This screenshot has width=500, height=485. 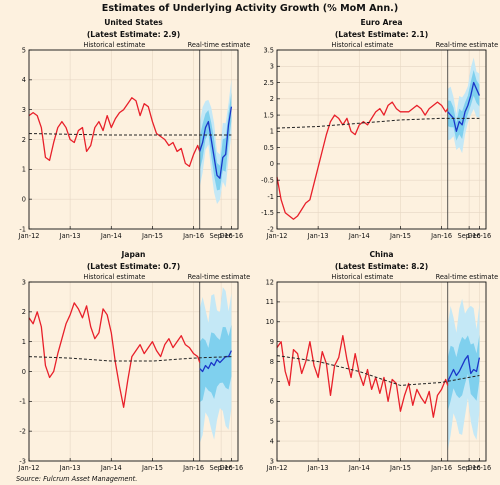 I want to click on panel-title: Japan, so click(x=133, y=254).